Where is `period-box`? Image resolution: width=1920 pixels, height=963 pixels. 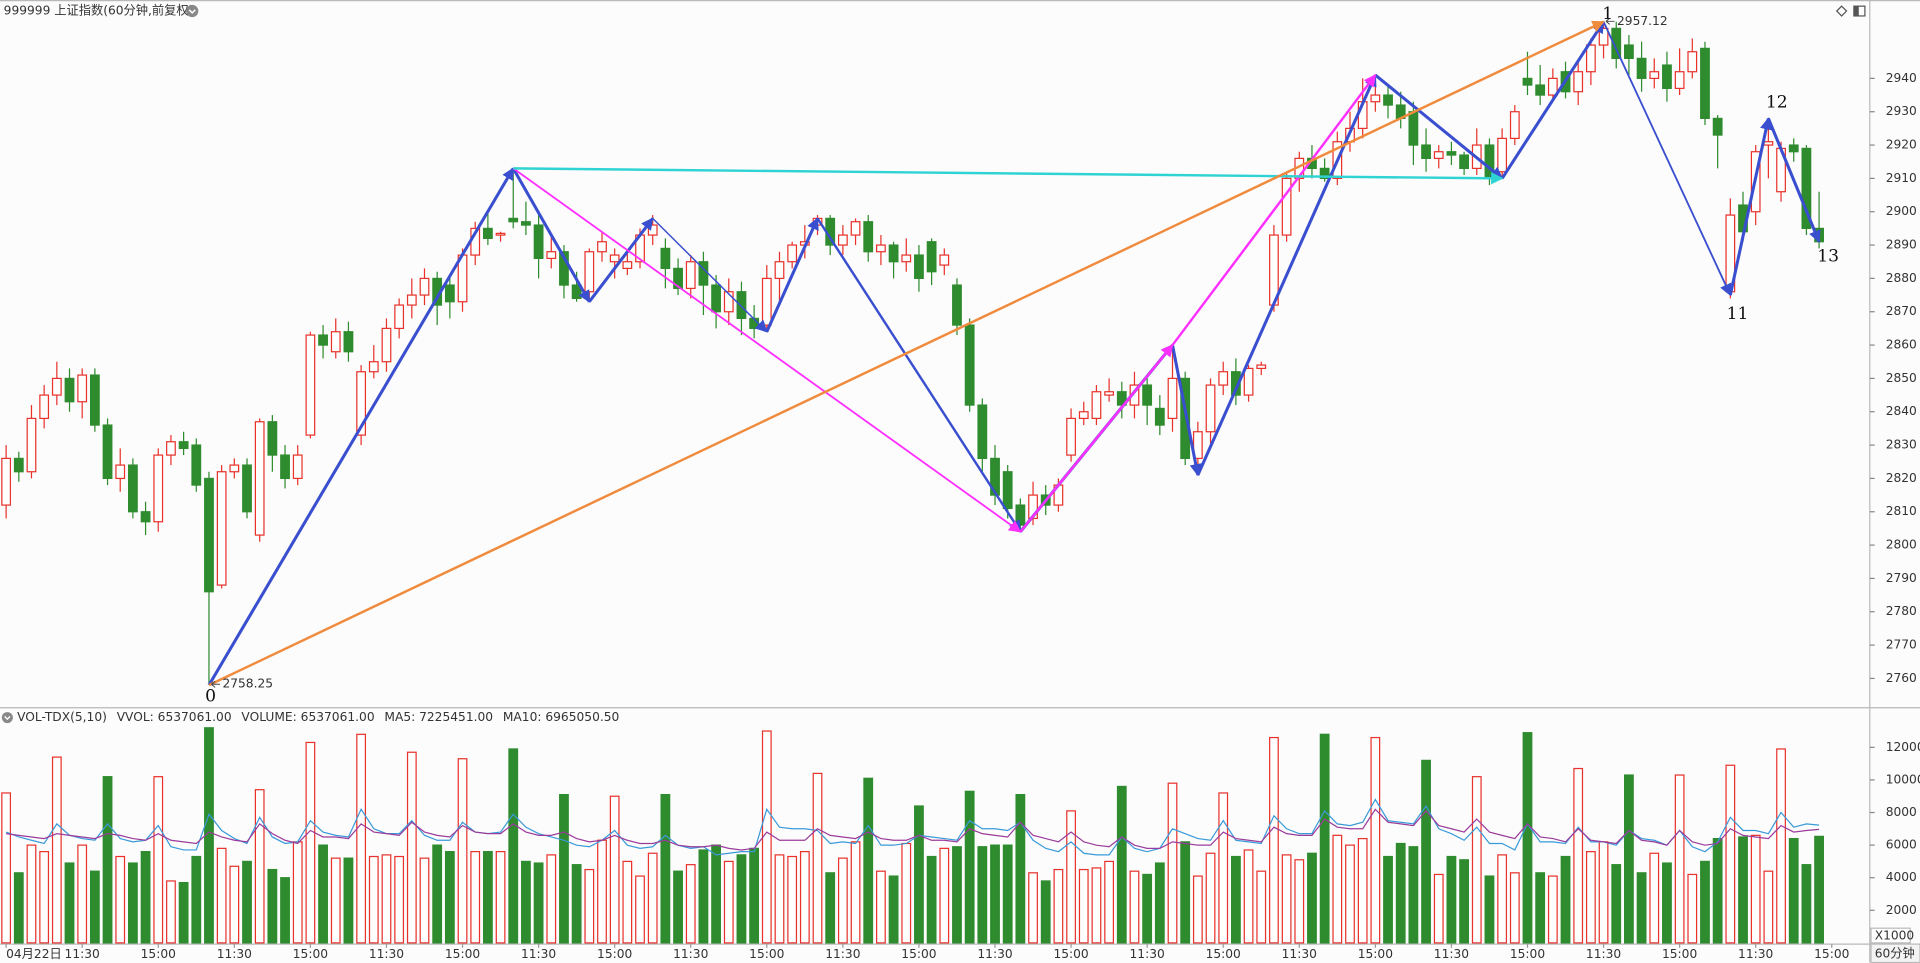 period-box is located at coordinates (1895, 953).